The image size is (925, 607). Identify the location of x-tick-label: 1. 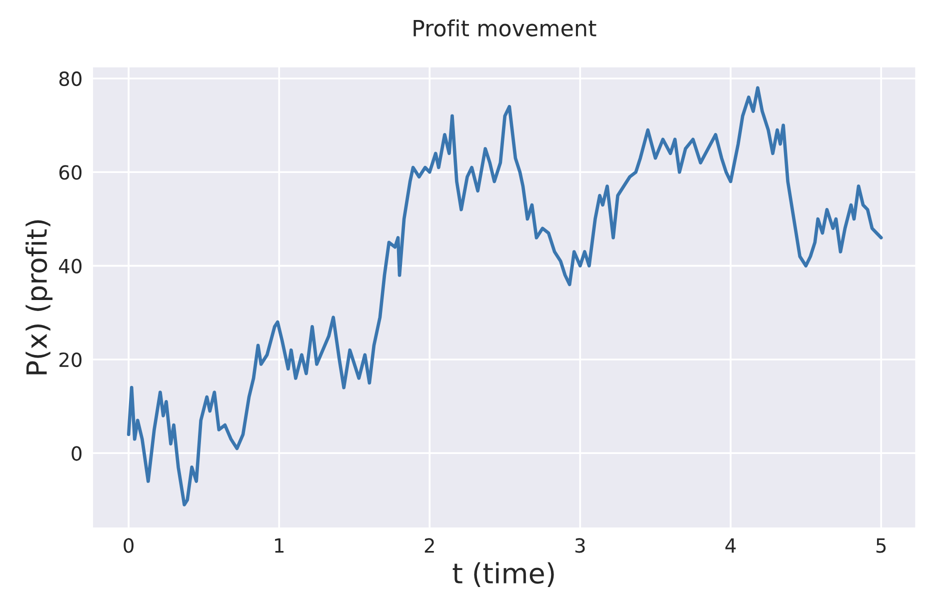
(279, 545).